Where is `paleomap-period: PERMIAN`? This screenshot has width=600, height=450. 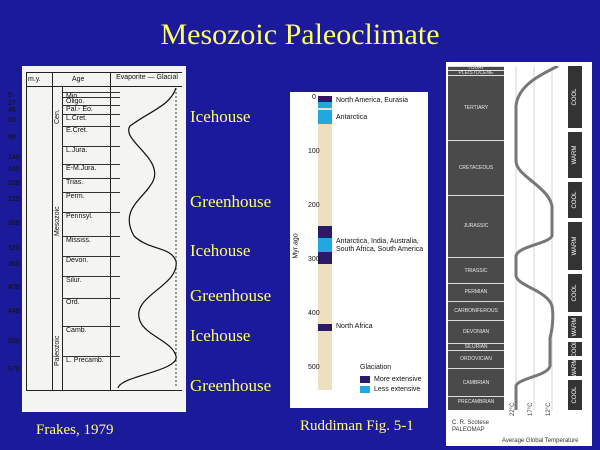 paleomap-period: PERMIAN is located at coordinates (476, 291).